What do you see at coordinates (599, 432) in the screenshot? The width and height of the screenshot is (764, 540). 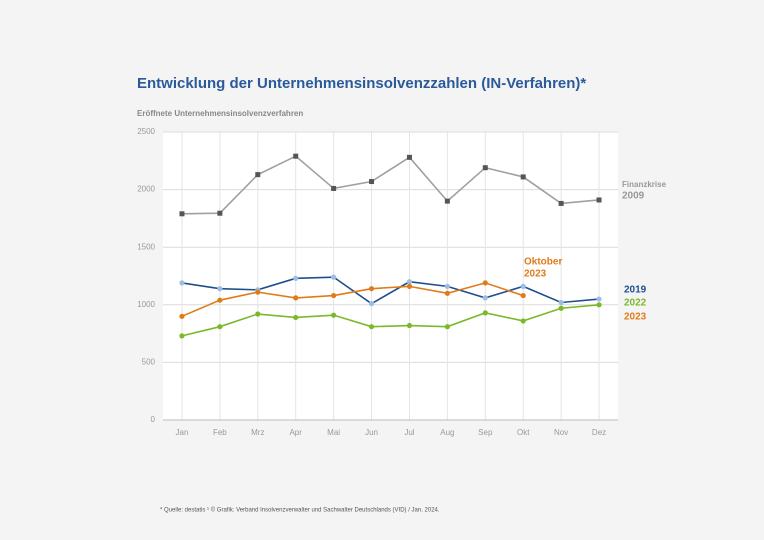 I see `x-tick-label: Dez` at bounding box center [599, 432].